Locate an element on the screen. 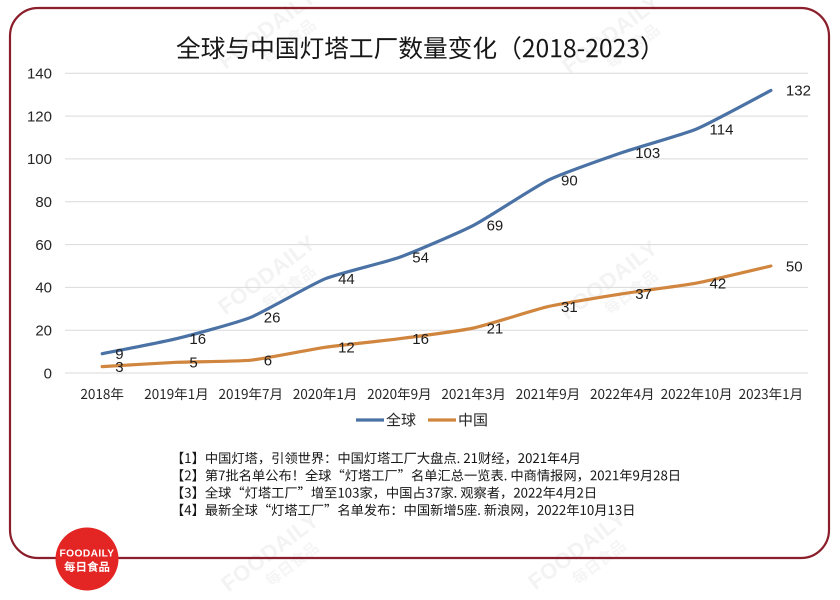 The width and height of the screenshot is (840, 600). svg-text: 114 is located at coordinates (722, 129).